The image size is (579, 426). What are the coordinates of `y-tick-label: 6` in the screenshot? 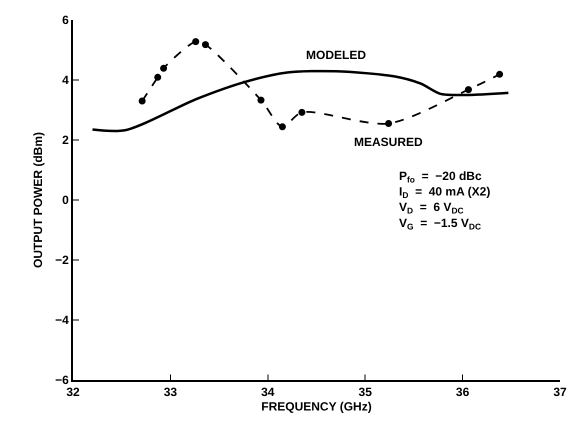 It's located at (66, 20).